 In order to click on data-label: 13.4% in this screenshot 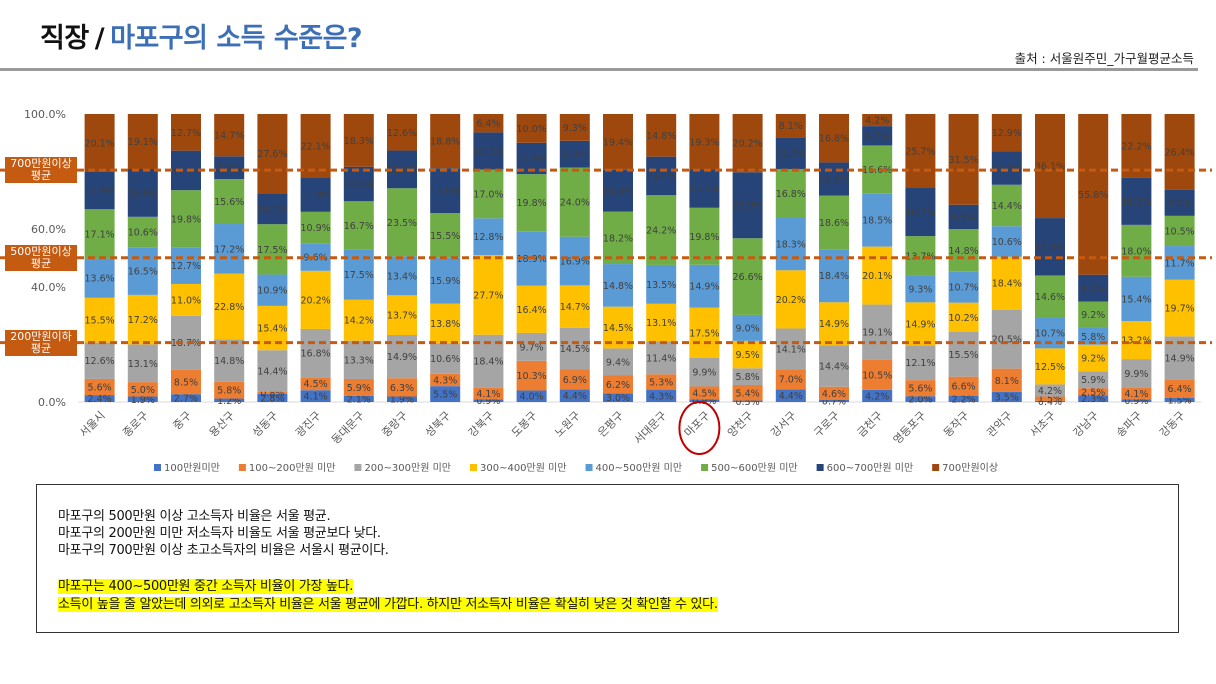, I will do `click(661, 176)`.